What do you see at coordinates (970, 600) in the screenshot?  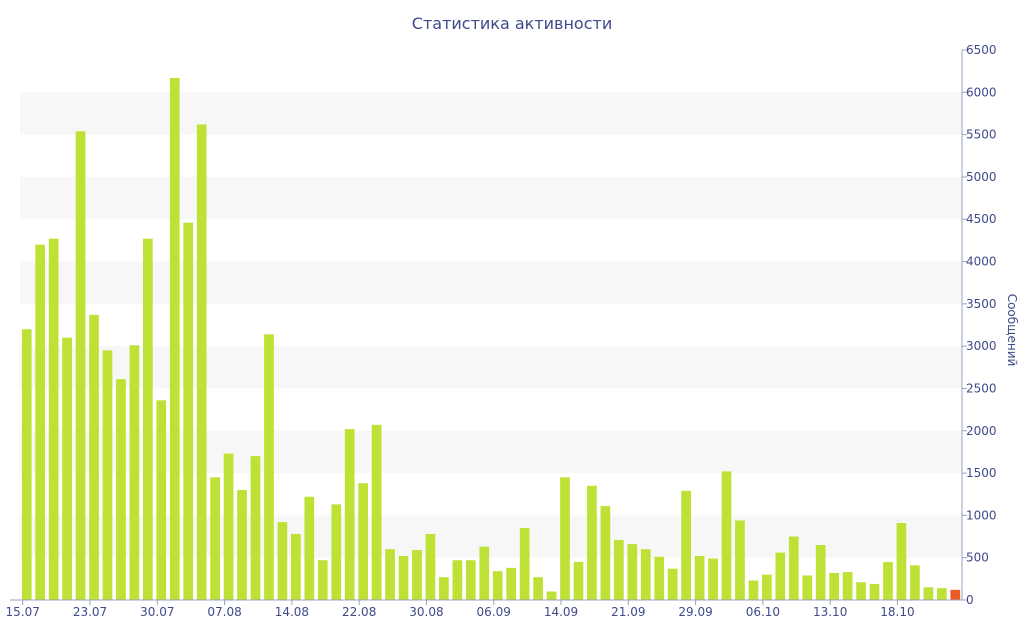 I see `y-tick-label: 0` at bounding box center [970, 600].